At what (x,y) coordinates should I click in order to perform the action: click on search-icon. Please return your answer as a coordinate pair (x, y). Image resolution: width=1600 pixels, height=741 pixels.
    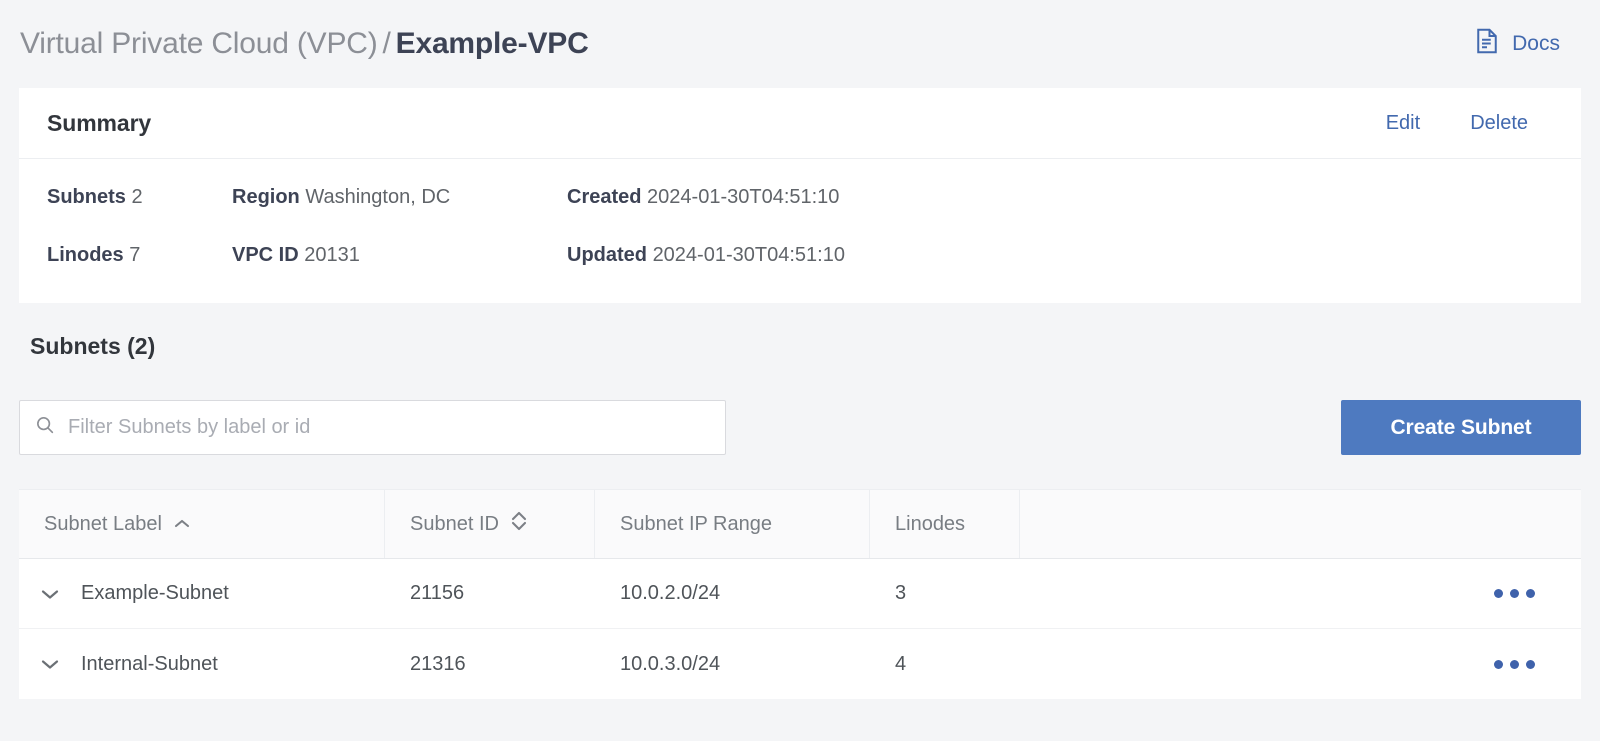
    Looking at the image, I should click on (45, 427).